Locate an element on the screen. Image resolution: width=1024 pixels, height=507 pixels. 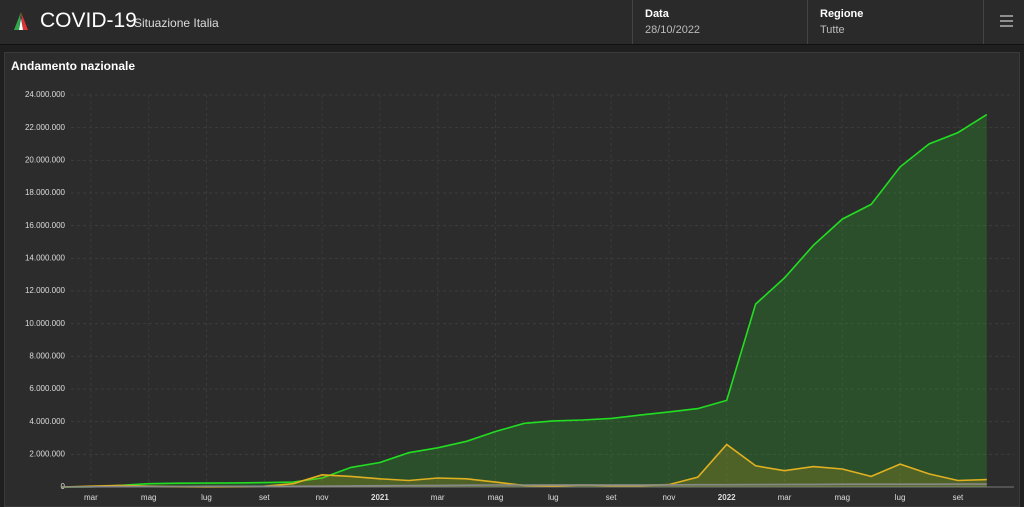
chart-title: Andamento nazionale is located at coordinates (73, 66).